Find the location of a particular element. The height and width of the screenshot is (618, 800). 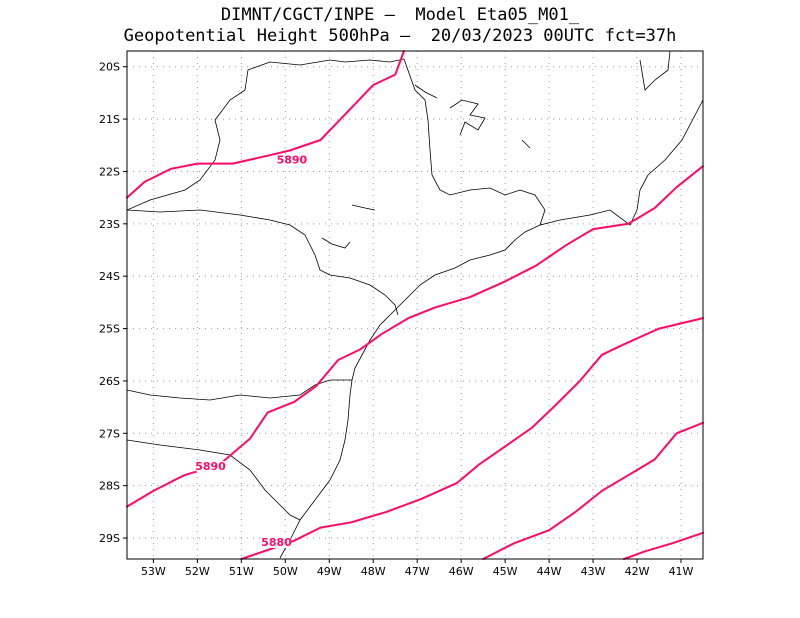

contour-label-upper-5890: 5890 is located at coordinates (292, 160).